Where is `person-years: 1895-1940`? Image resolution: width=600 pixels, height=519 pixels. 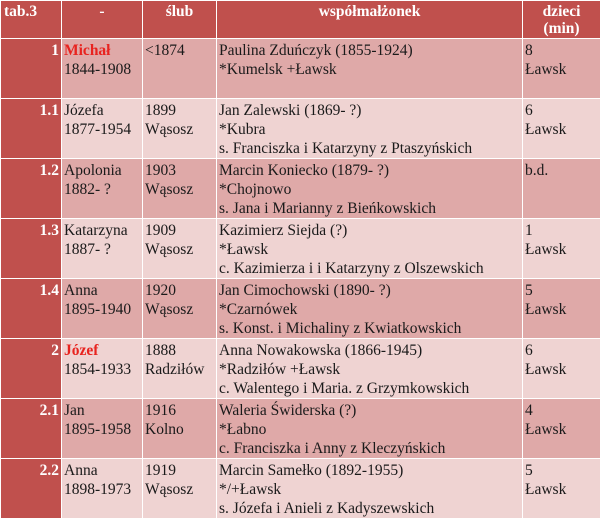
person-years: 1895-1940 is located at coordinates (102, 309).